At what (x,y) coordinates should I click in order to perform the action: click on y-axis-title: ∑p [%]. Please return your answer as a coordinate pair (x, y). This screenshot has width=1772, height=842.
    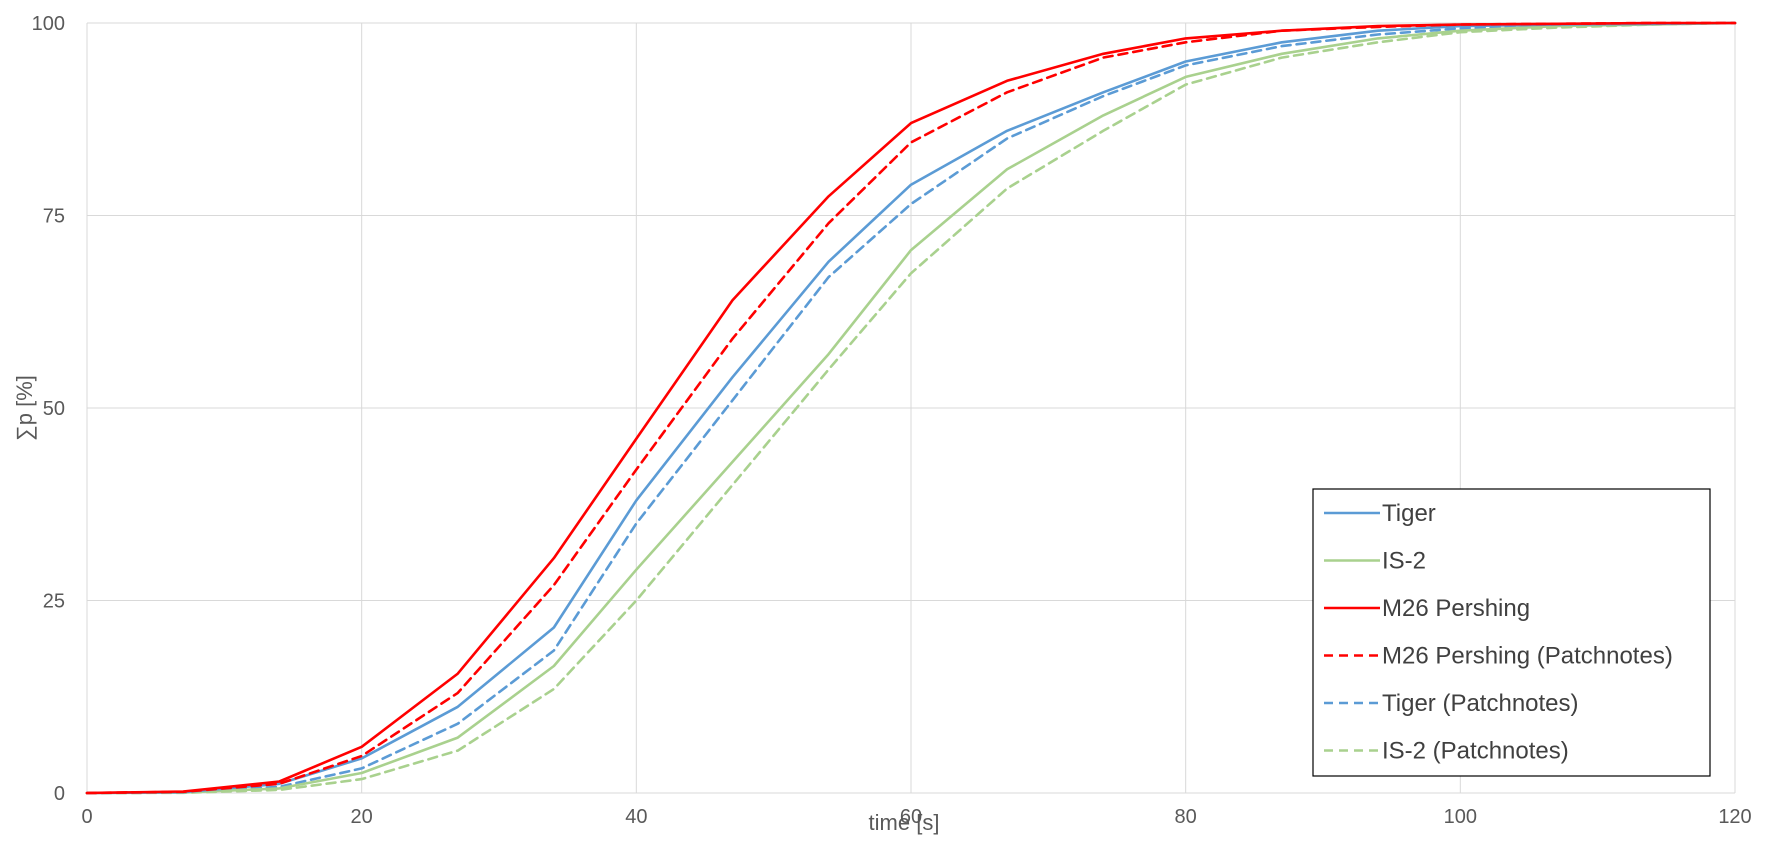
    Looking at the image, I should click on (24, 408).